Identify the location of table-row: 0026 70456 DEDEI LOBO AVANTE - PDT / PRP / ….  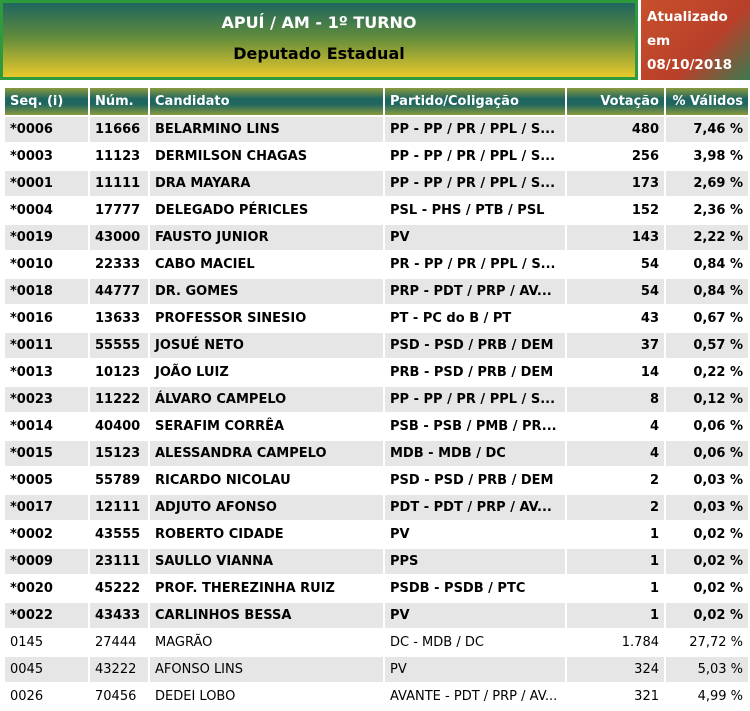
(376, 696).